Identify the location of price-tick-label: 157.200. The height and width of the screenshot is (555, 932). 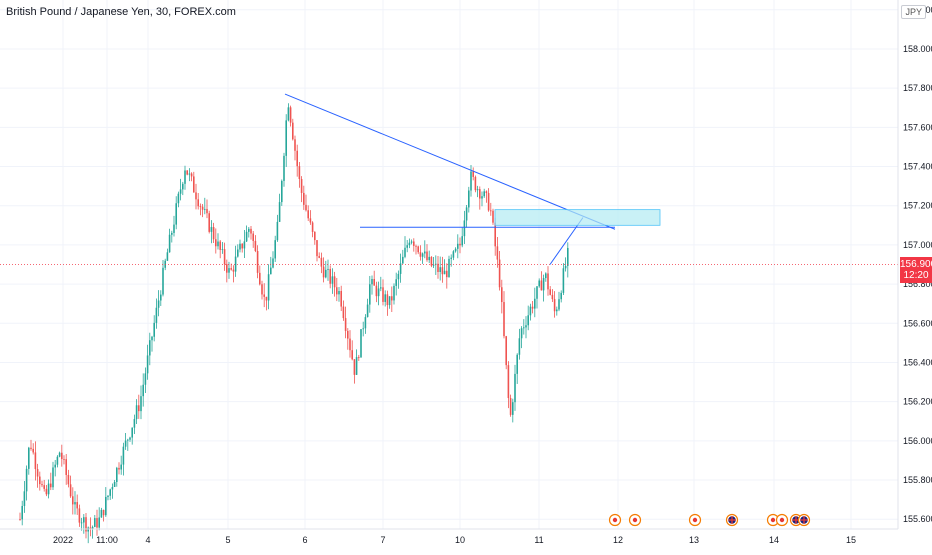
(917, 206).